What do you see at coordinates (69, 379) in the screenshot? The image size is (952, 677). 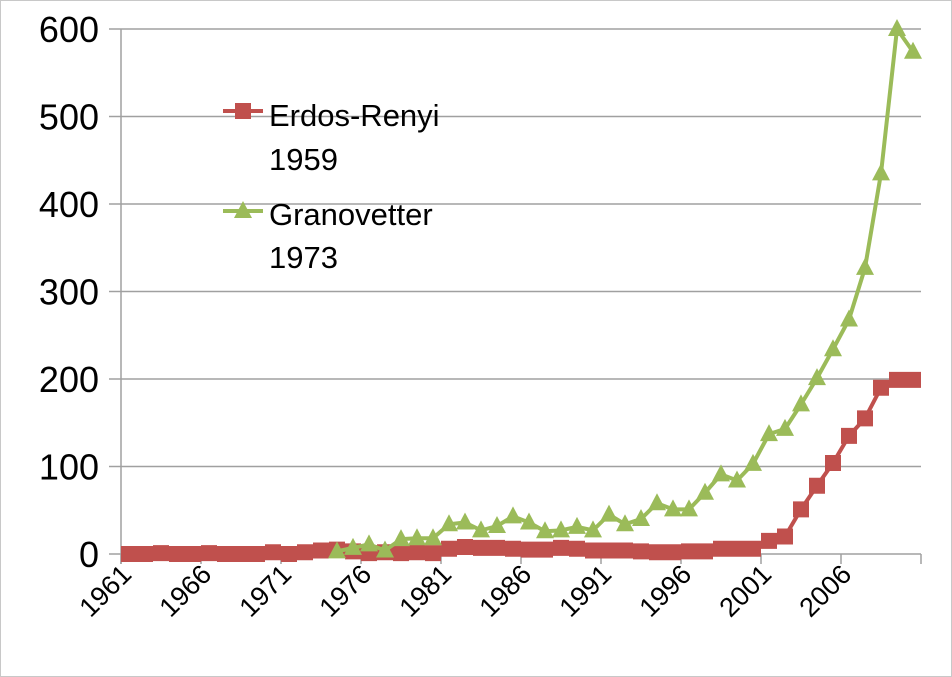 I see `y-tick-label: 200` at bounding box center [69, 379].